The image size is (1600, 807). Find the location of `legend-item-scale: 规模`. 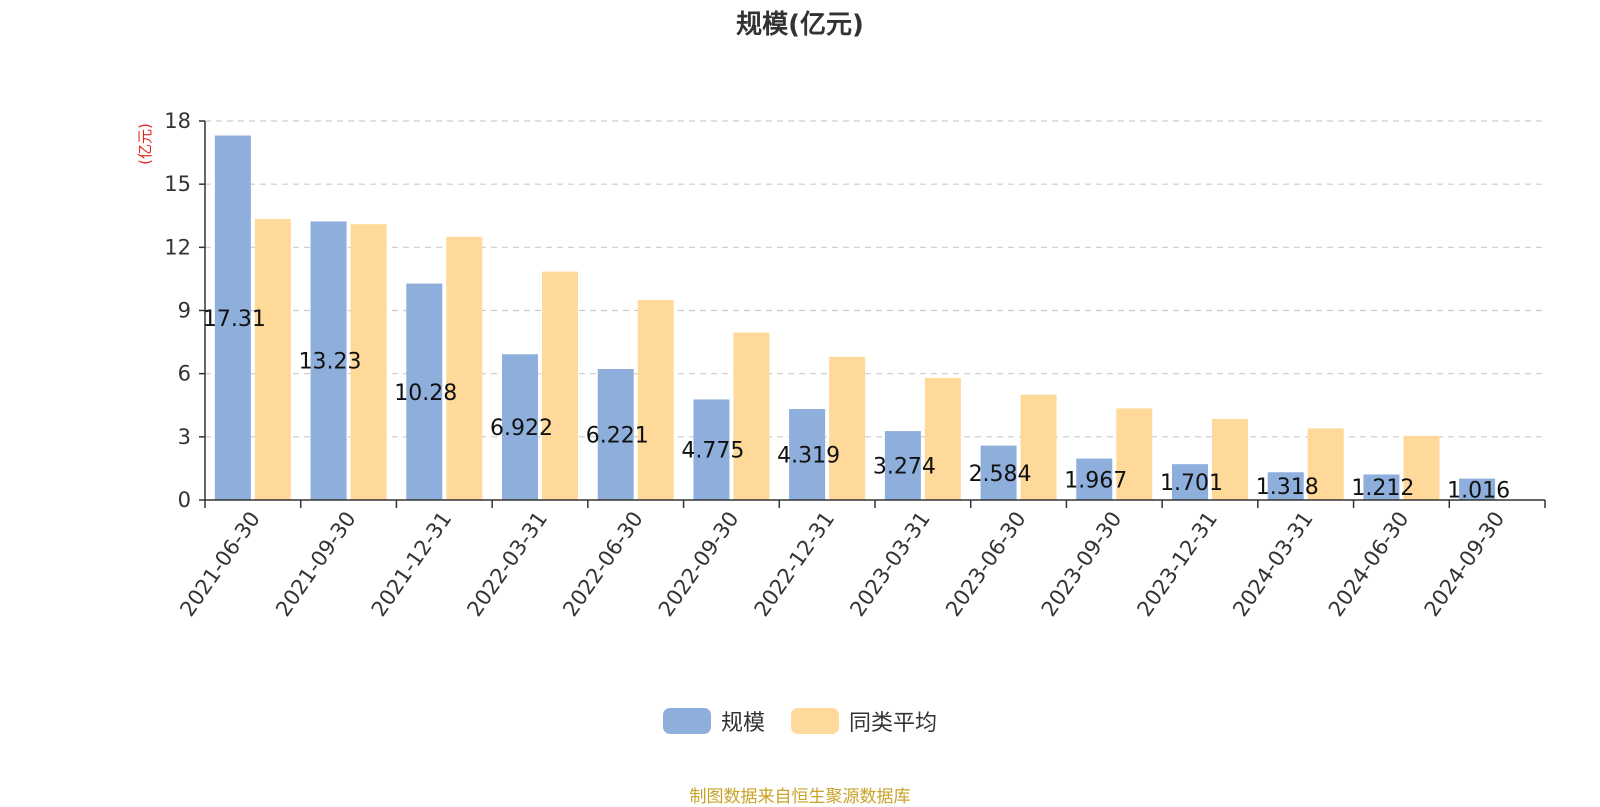

legend-item-scale: 规模 is located at coordinates (713, 721).